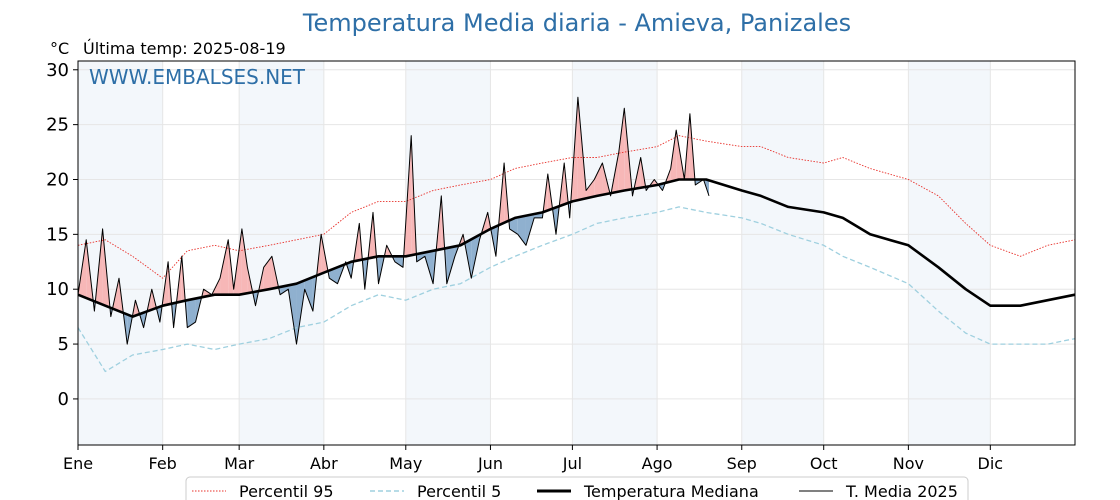 The height and width of the screenshot is (500, 1120). I want to click on x-tick-label: Jun, so click(490, 463).